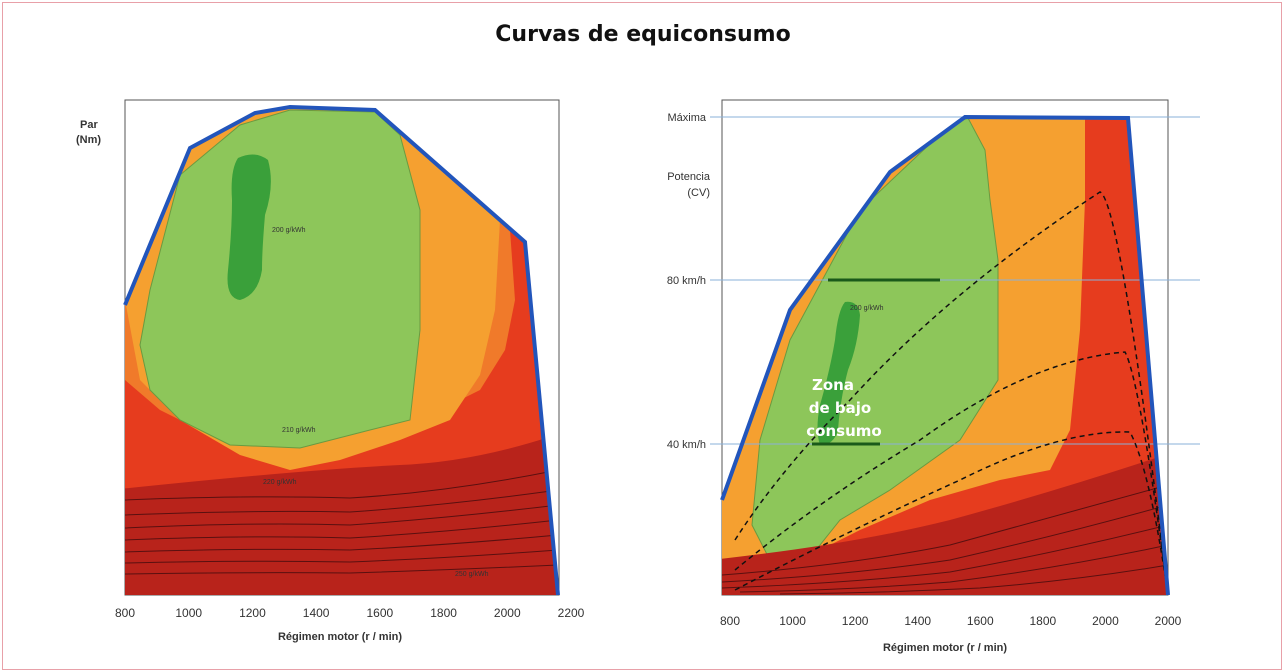  I want to click on right-x-tick: 1800, so click(1043, 621).